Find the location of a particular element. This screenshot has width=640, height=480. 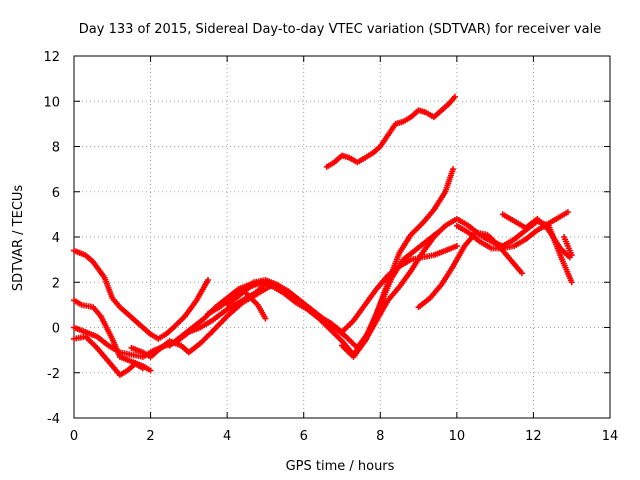

x-tick-label: 14 is located at coordinates (610, 436).